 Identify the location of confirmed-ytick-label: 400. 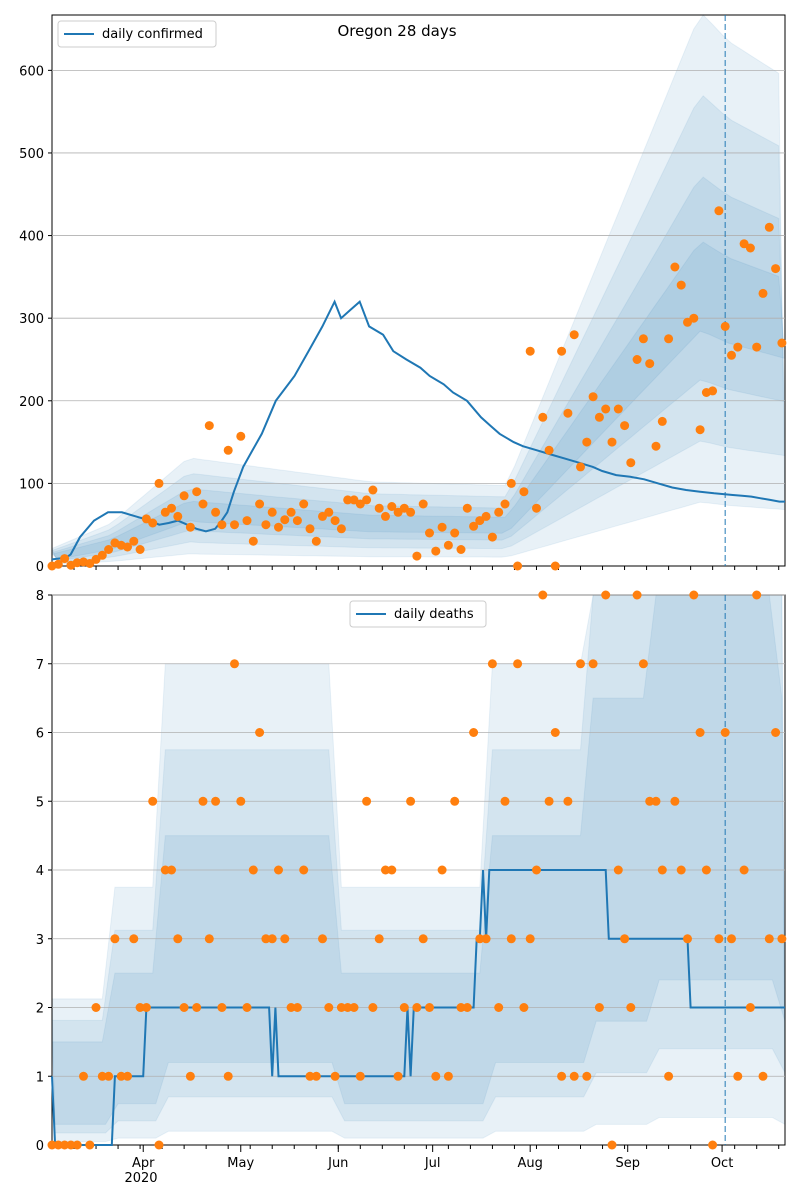
(31, 237).